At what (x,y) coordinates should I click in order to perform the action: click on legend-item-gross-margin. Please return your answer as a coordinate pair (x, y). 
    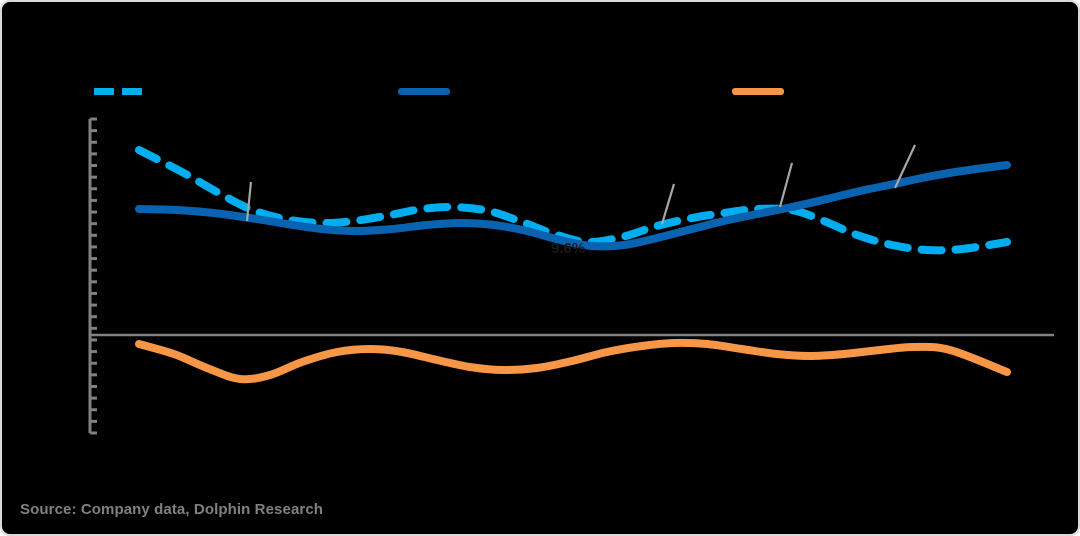
    Looking at the image, I should click on (118, 93).